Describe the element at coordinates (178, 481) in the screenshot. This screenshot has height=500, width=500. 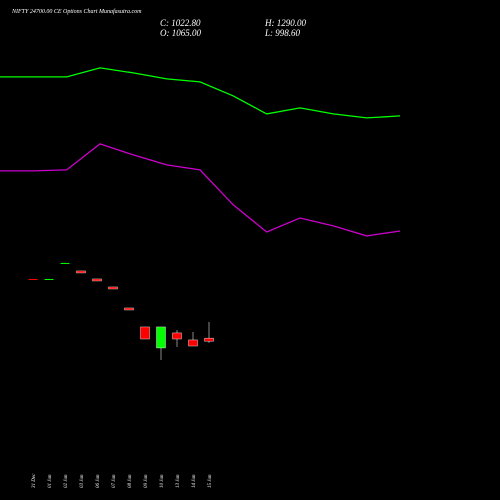
I see `x-tick-label: 13 Jan` at that location.